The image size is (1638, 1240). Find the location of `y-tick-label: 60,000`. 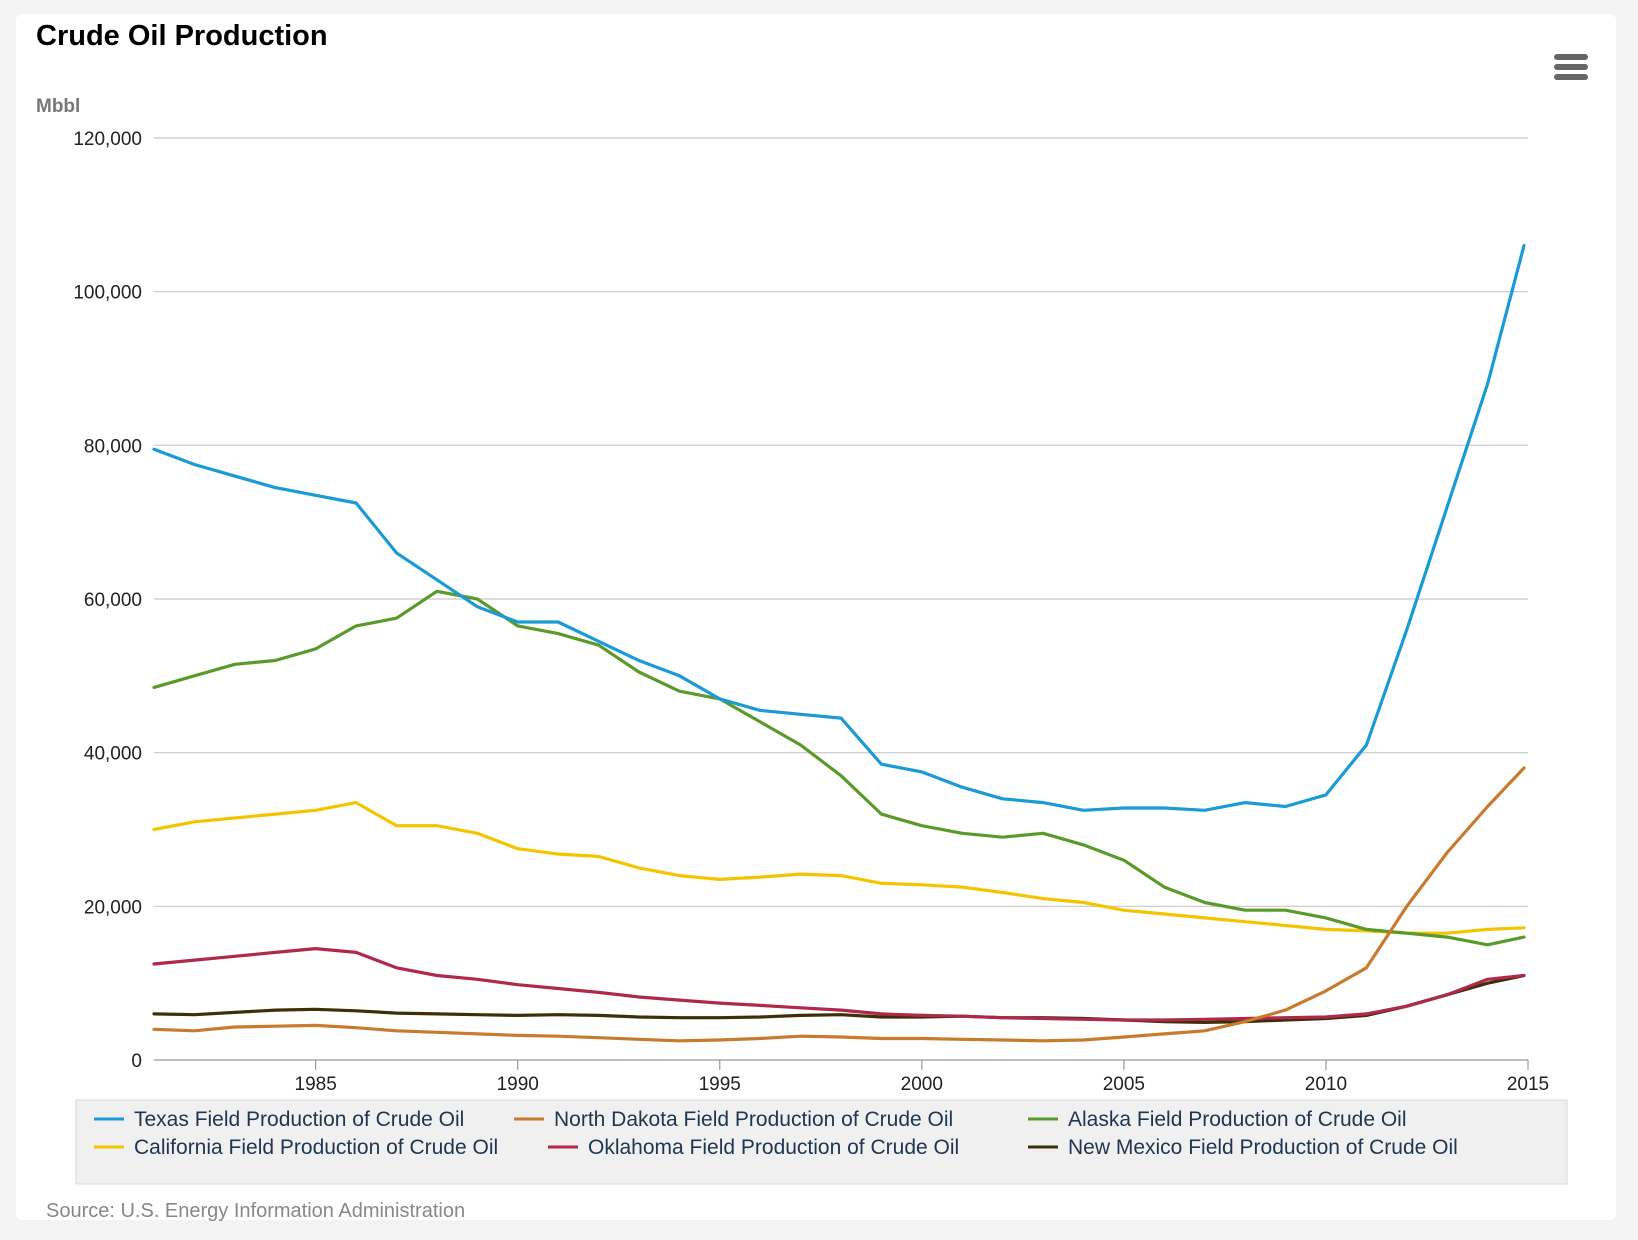

y-tick-label: 60,000 is located at coordinates (113, 600).